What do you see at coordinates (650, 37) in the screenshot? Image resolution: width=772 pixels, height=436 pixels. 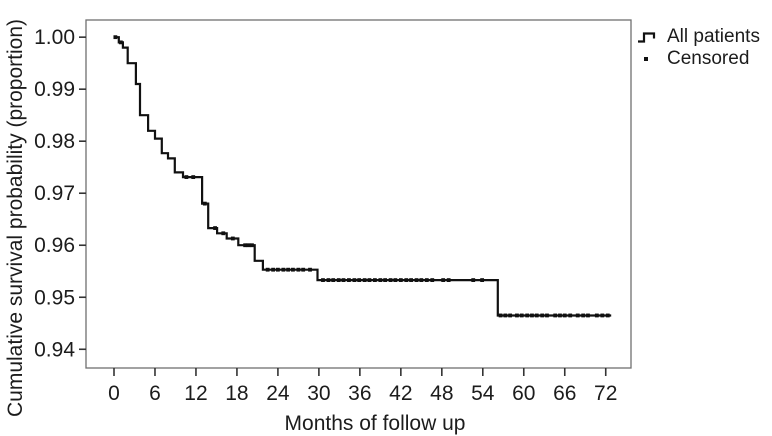 I see `step-line-icon` at bounding box center [650, 37].